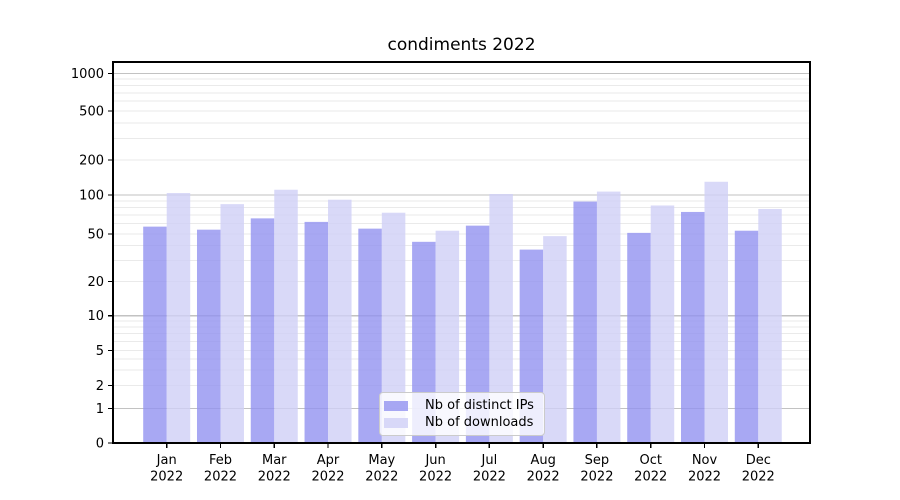 The width and height of the screenshot is (900, 500). What do you see at coordinates (596, 469) in the screenshot?
I see `x-tick-label-sep: Sep 2022` at bounding box center [596, 469].